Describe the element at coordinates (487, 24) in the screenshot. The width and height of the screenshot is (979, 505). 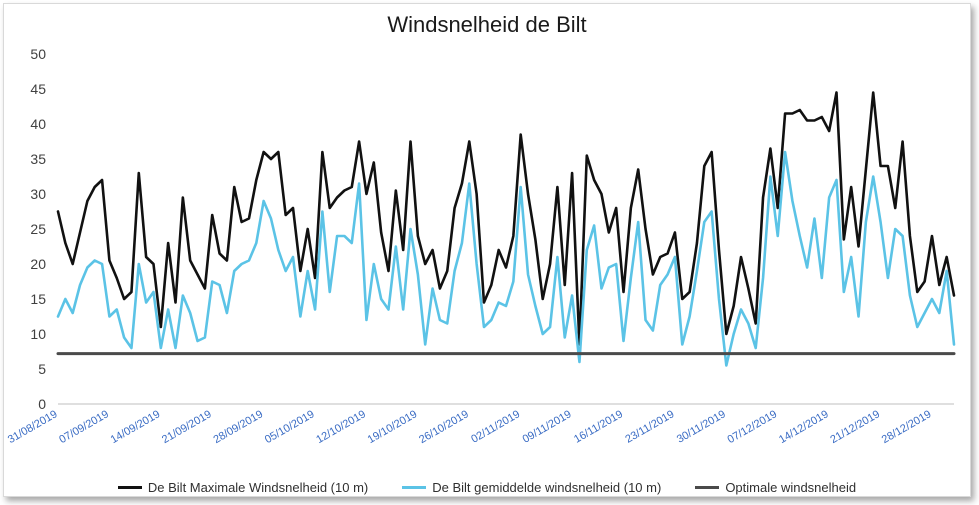
I see `chart-title: Windsnelheid de Bilt` at that location.